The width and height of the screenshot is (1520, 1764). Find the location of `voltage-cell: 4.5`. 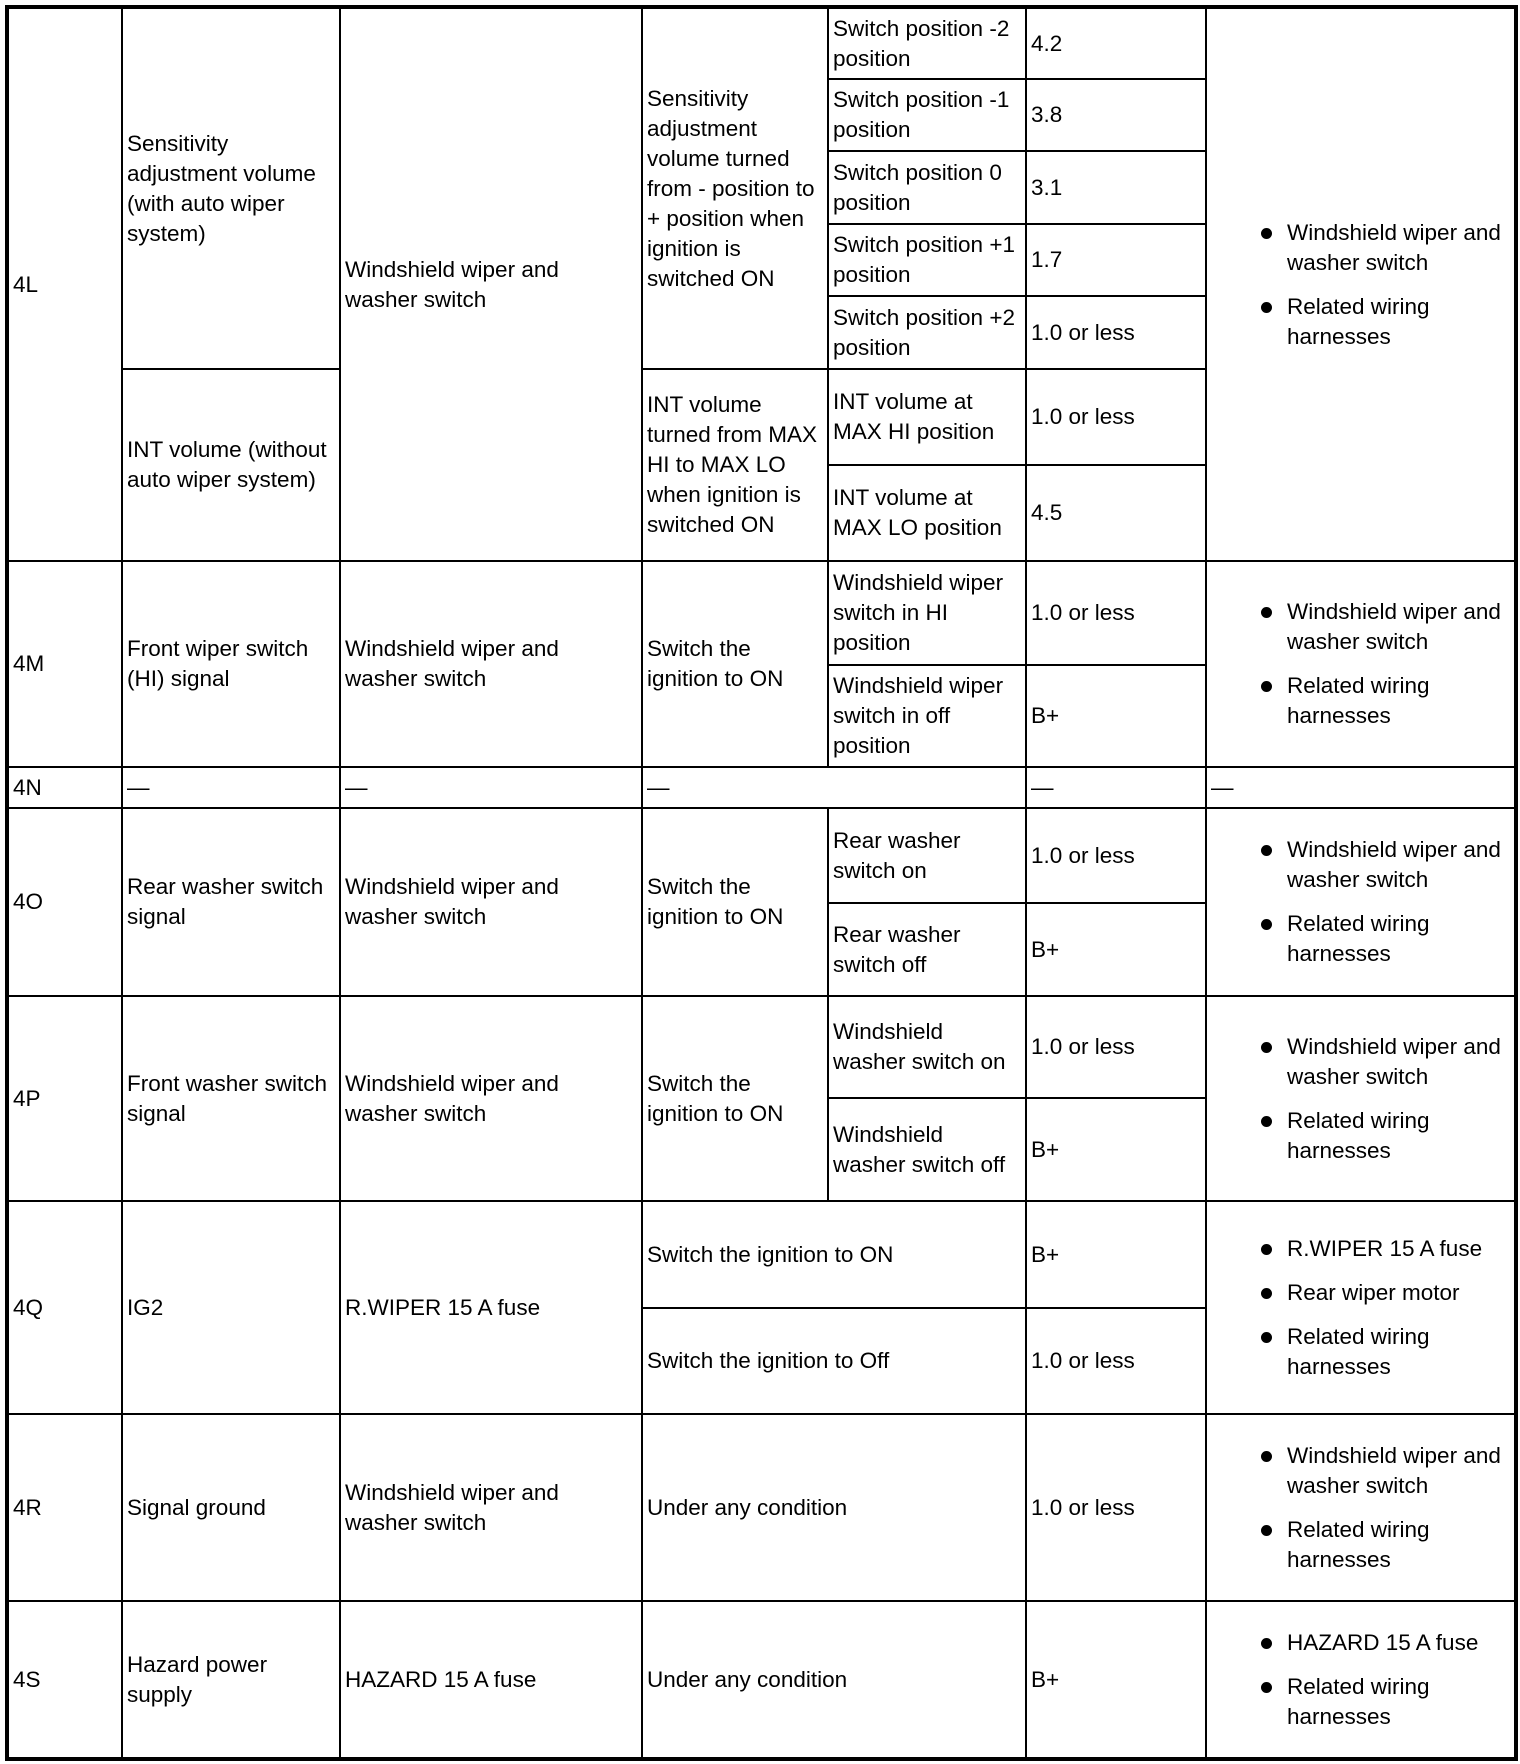

voltage-cell: 4.5 is located at coordinates (1116, 513).